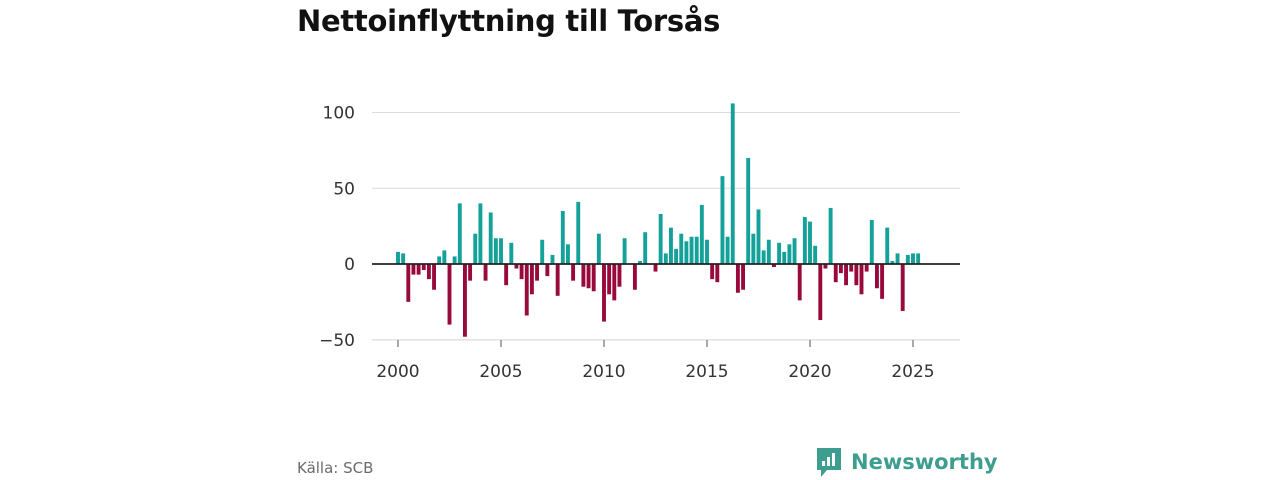 The height and width of the screenshot is (480, 1280). I want to click on x-axis: 2000 2005 2010 2015 2020 2025, so click(655, 361).